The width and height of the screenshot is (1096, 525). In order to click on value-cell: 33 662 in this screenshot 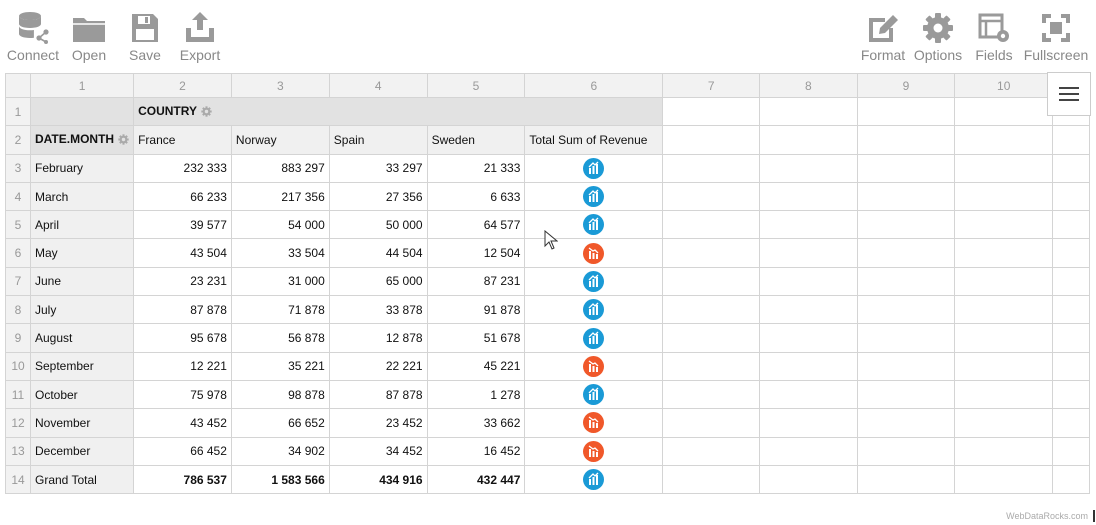, I will do `click(476, 423)`.